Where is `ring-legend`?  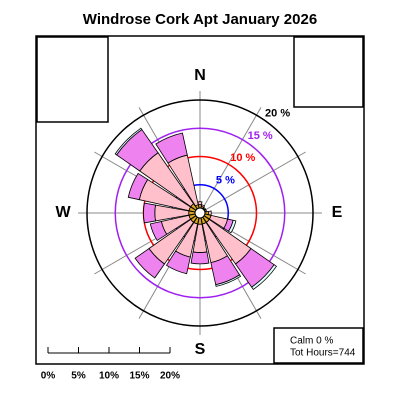 ring-legend is located at coordinates (328, 72).